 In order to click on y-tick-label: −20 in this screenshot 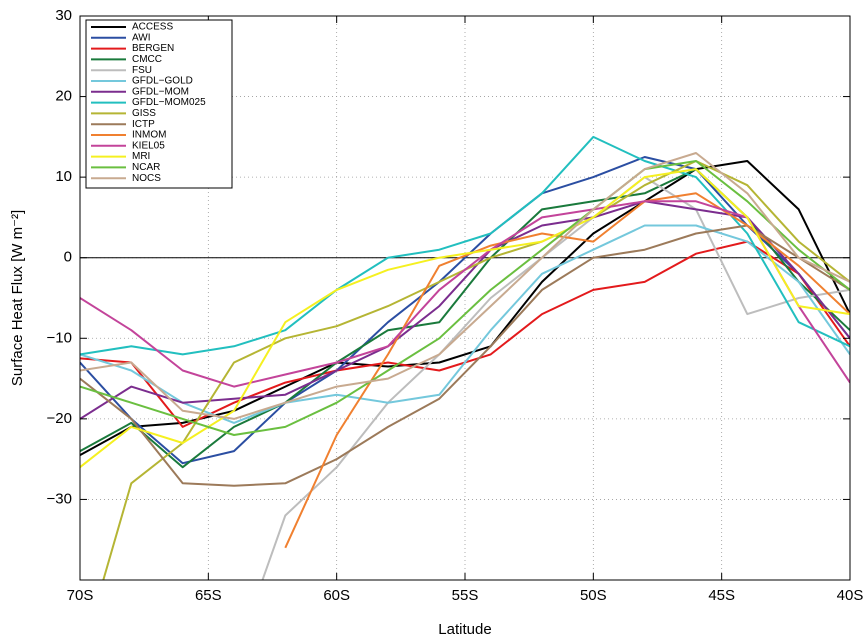, I will do `click(59, 418)`.